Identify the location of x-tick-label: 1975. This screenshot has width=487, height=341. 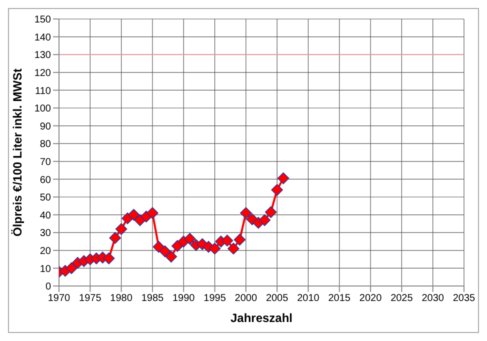
(90, 298).